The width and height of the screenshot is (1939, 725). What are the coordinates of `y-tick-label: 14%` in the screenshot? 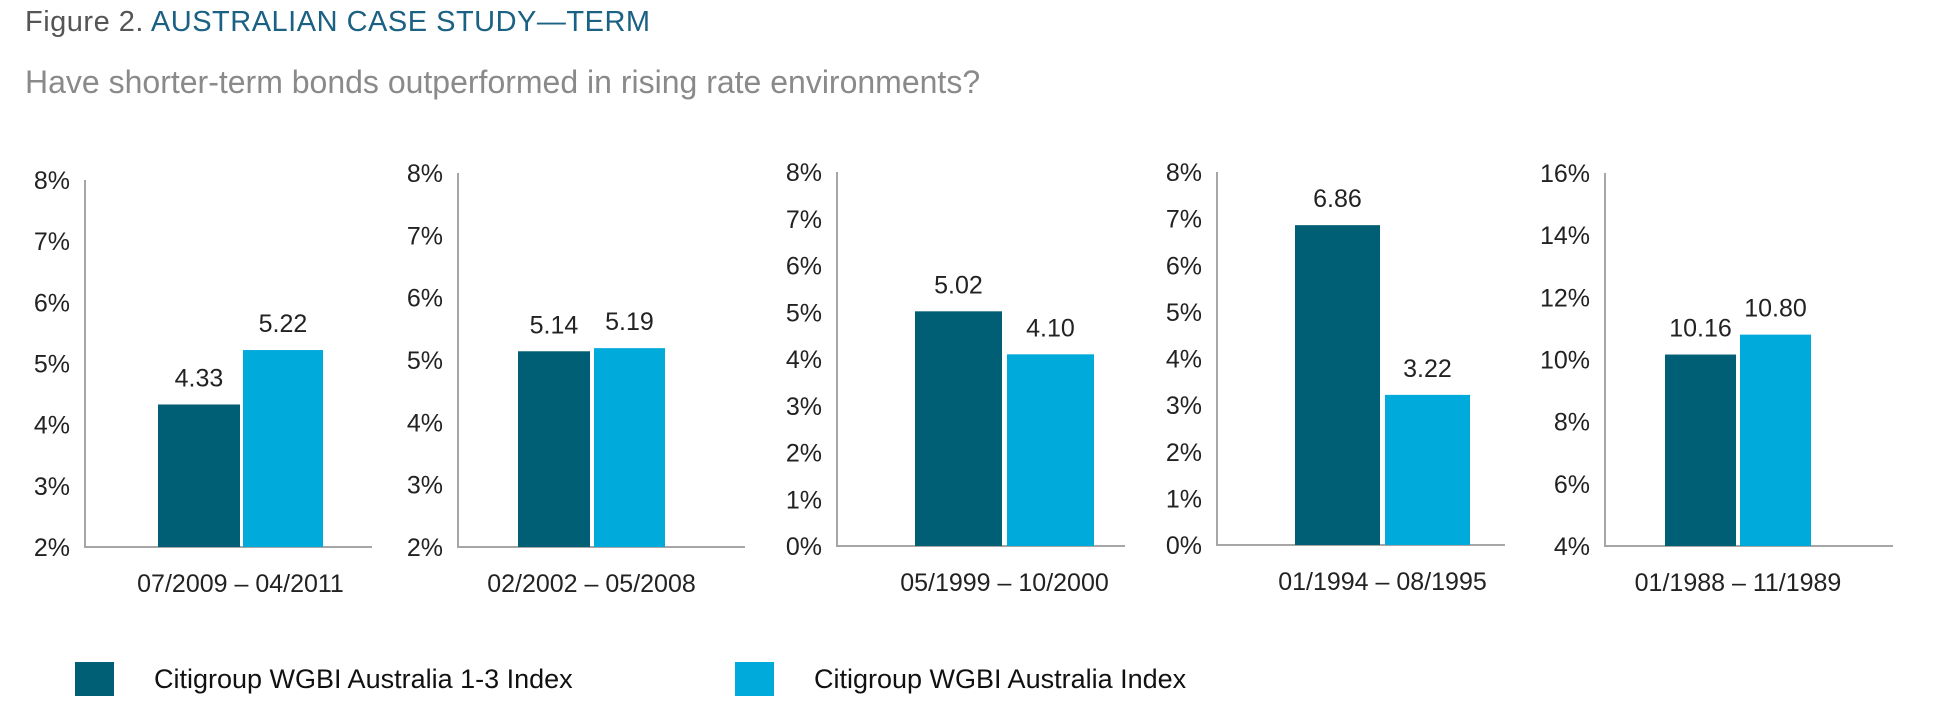 It's located at (1565, 236).